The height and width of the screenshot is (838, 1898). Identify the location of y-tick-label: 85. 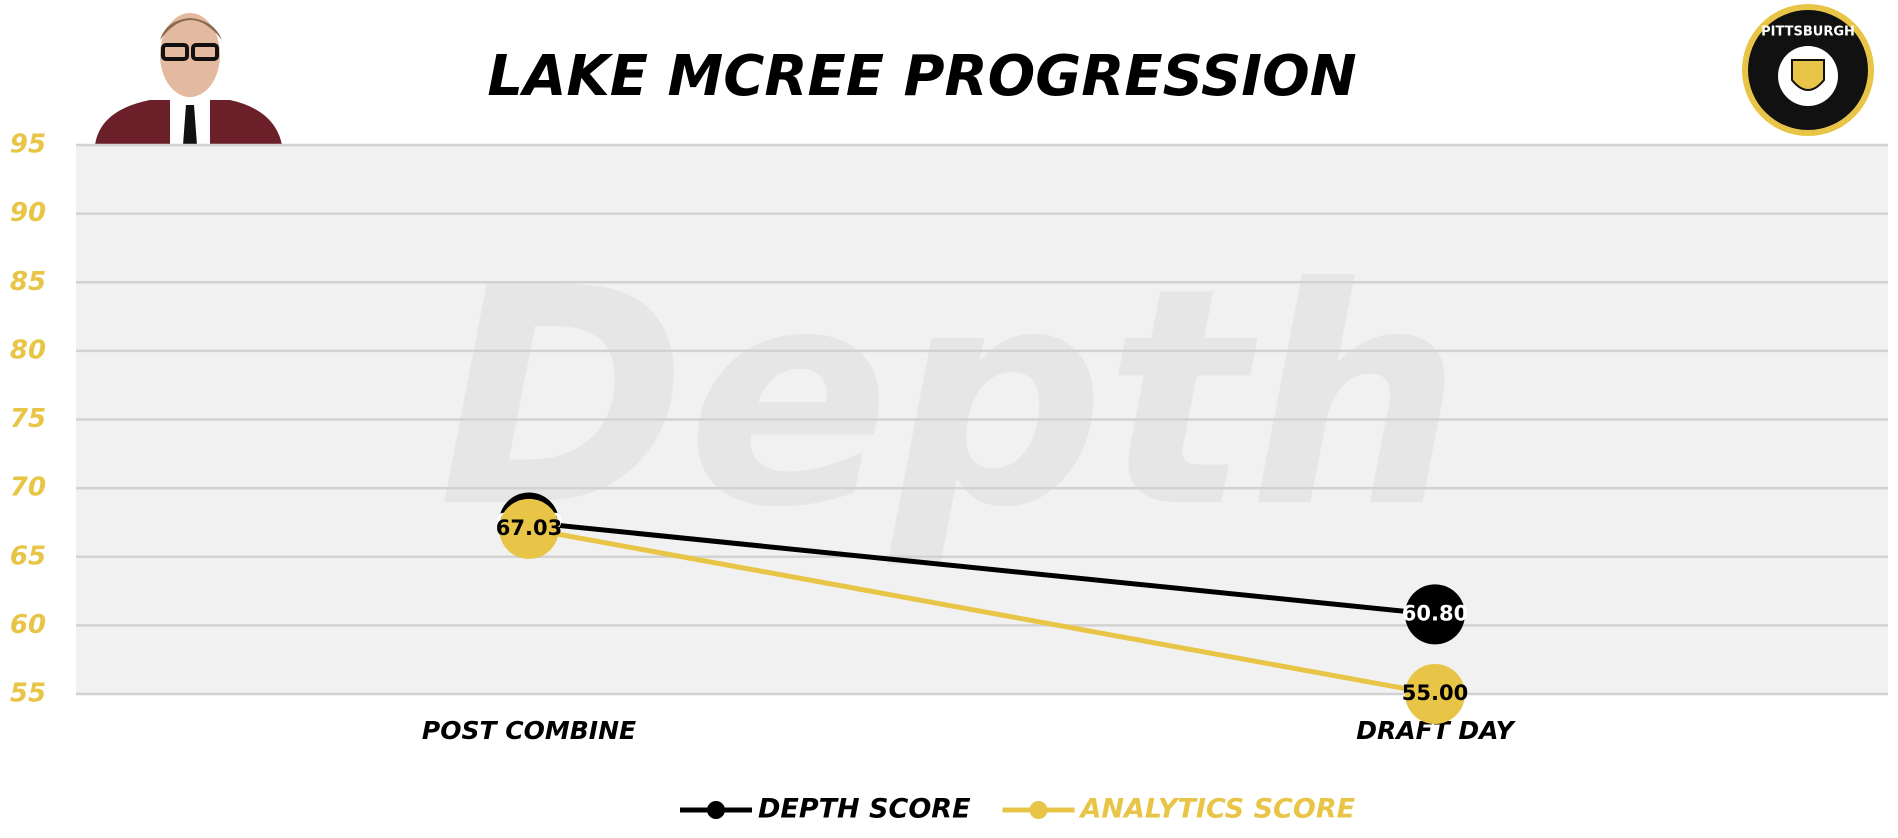
(28, 282).